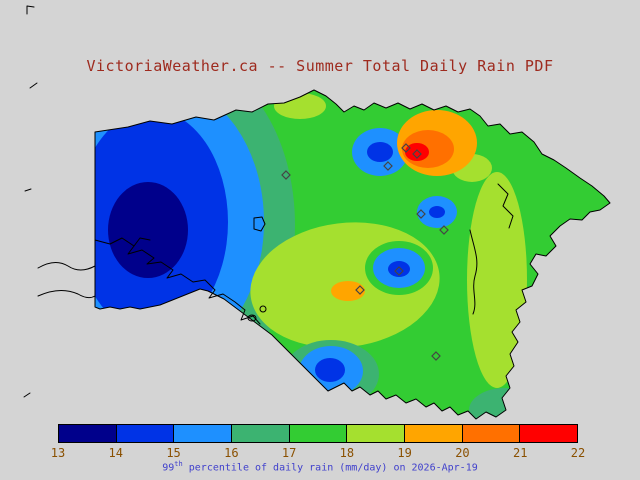 This screenshot has height=480, width=640. What do you see at coordinates (505, 206) in the screenshot?
I see `coastline-peninsula` at bounding box center [505, 206].